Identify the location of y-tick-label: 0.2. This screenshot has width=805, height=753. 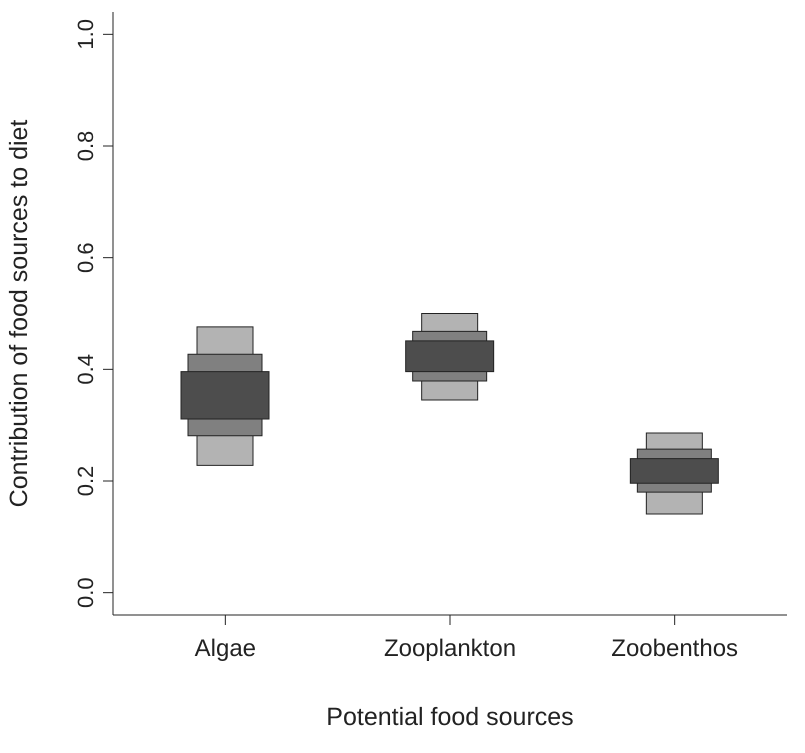
(85, 481).